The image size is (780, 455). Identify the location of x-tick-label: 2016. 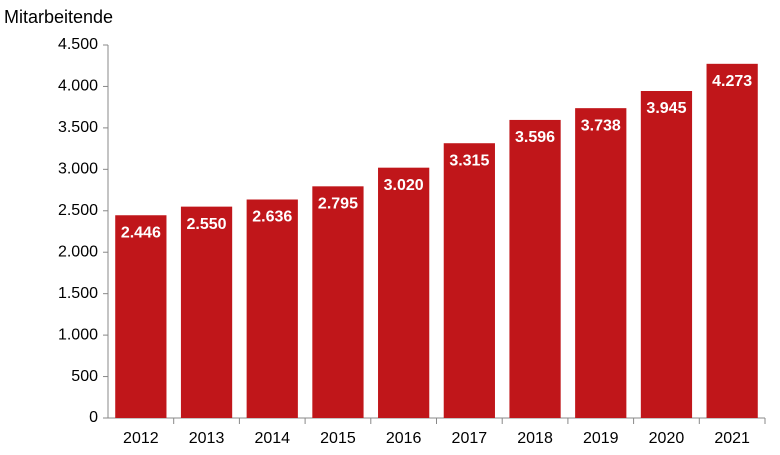
(404, 438).